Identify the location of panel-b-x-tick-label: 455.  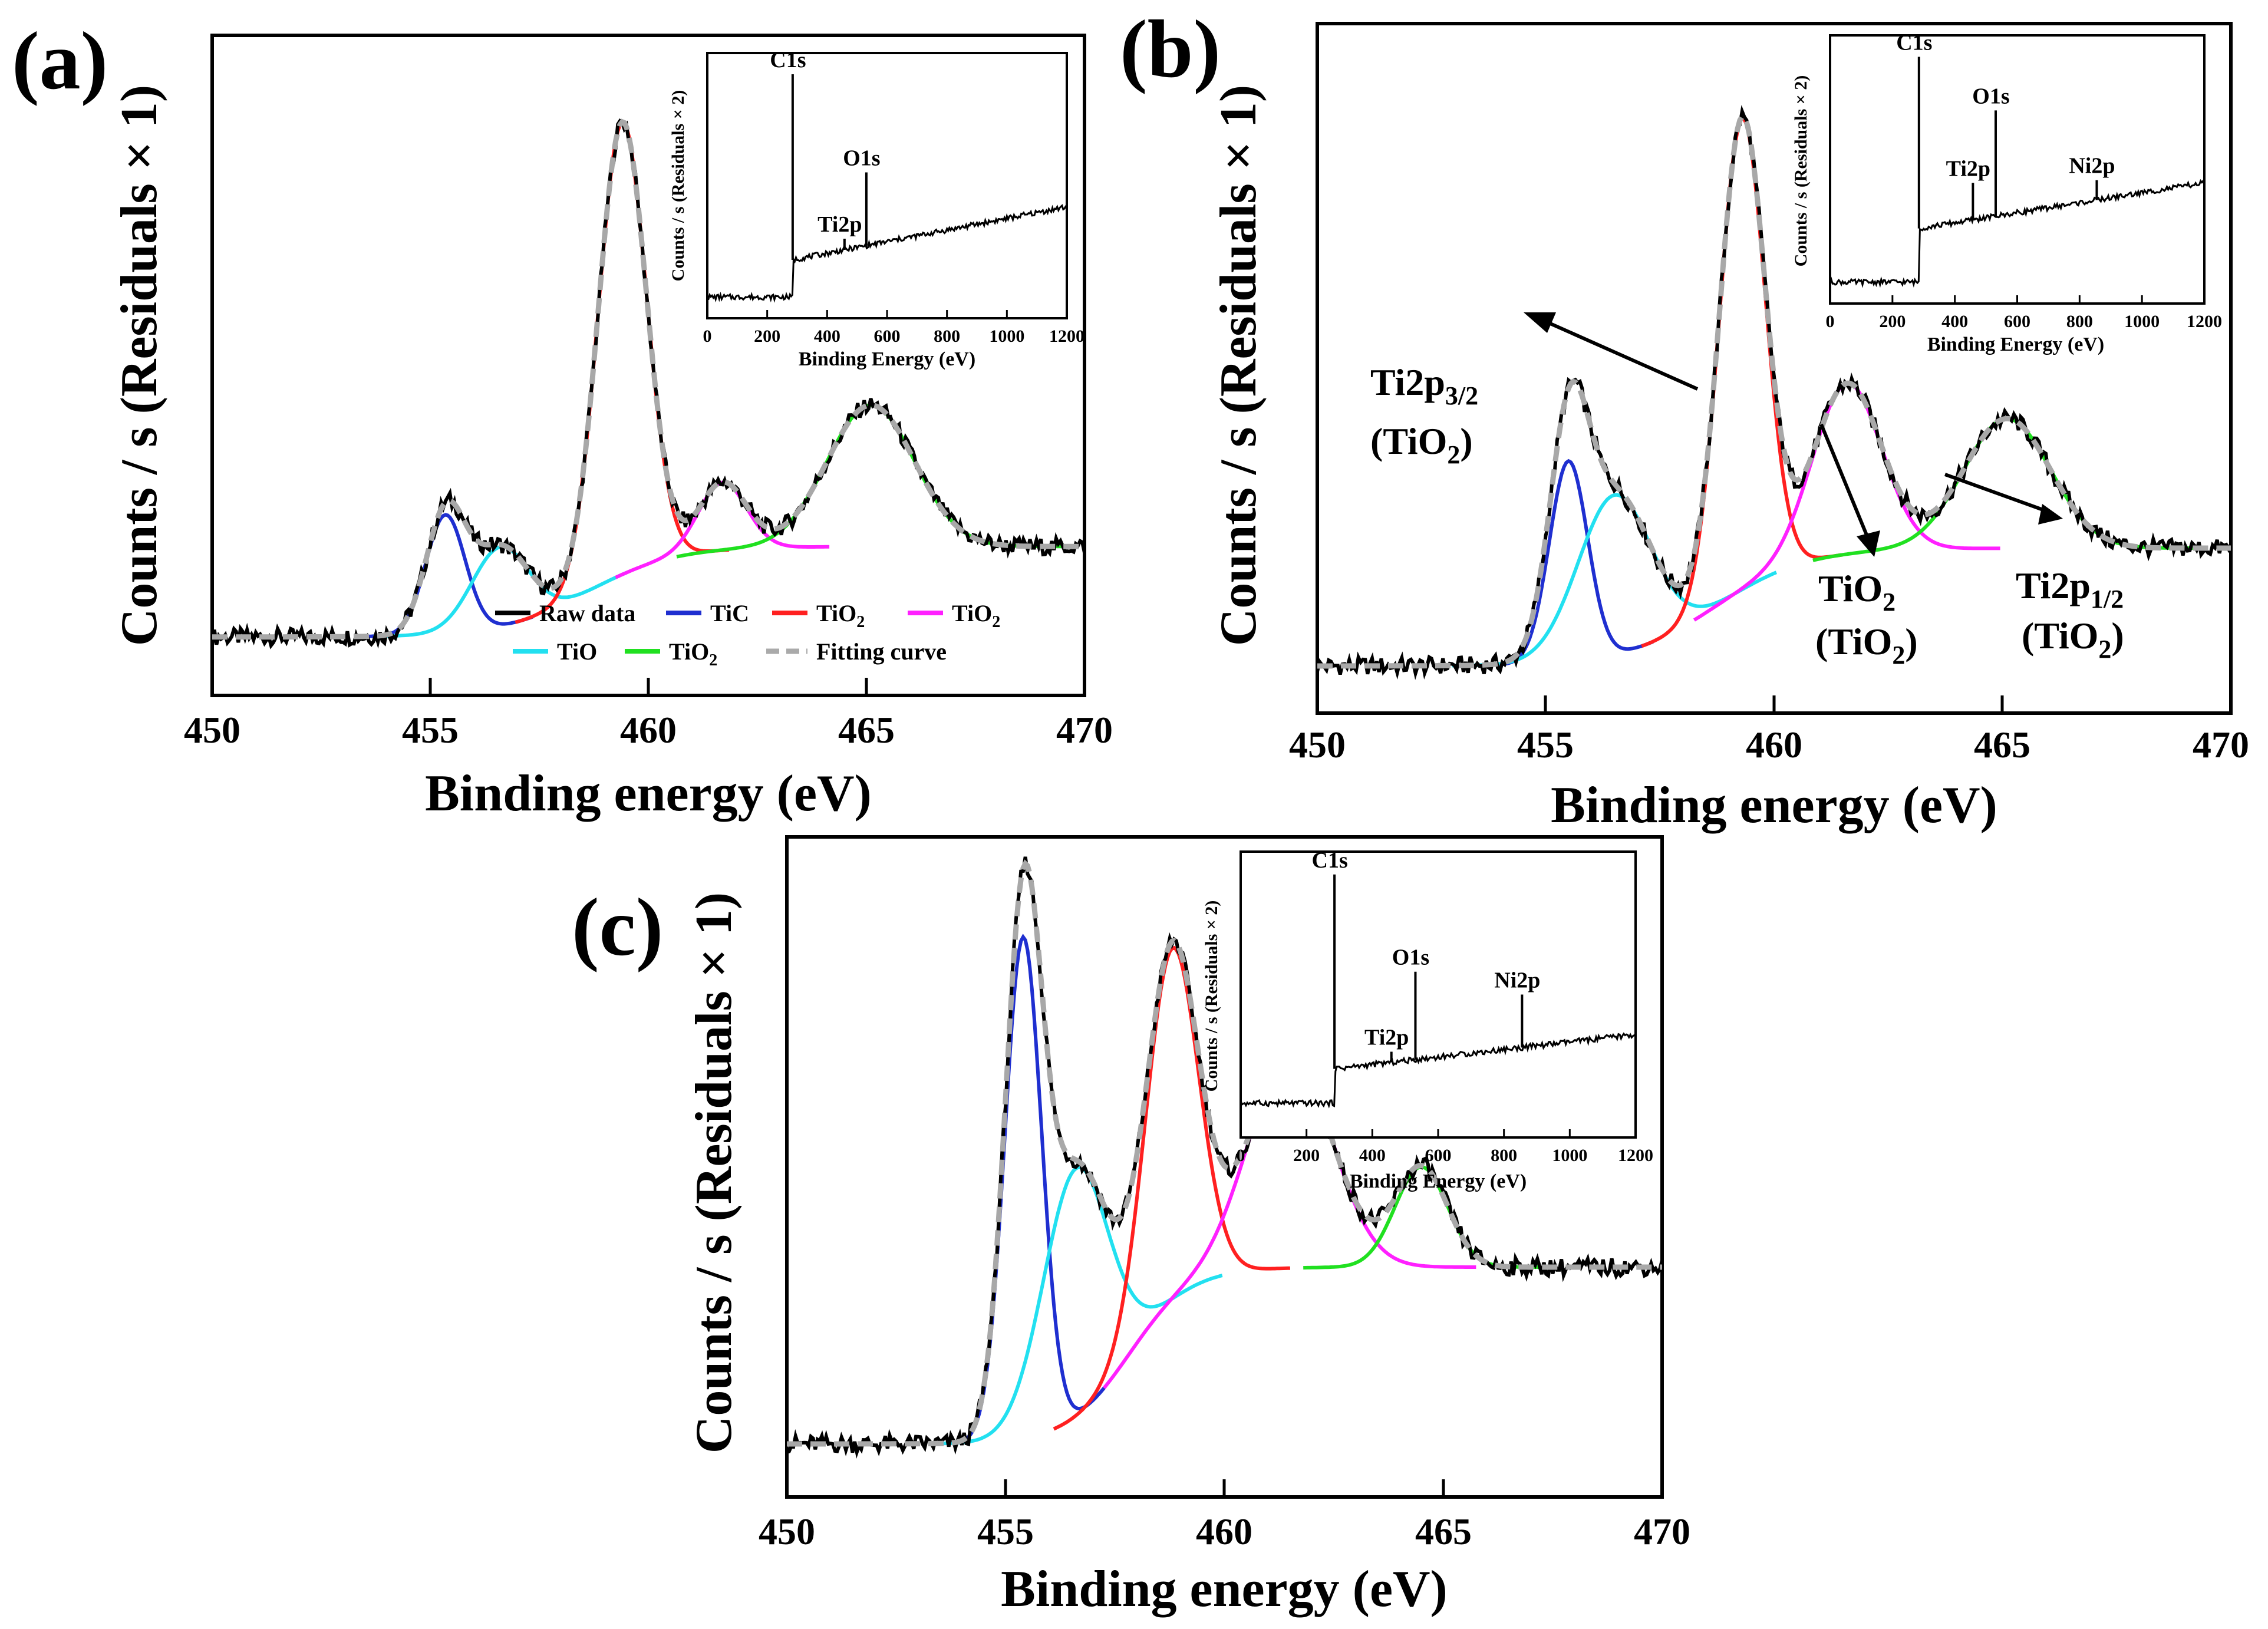
(1545, 745).